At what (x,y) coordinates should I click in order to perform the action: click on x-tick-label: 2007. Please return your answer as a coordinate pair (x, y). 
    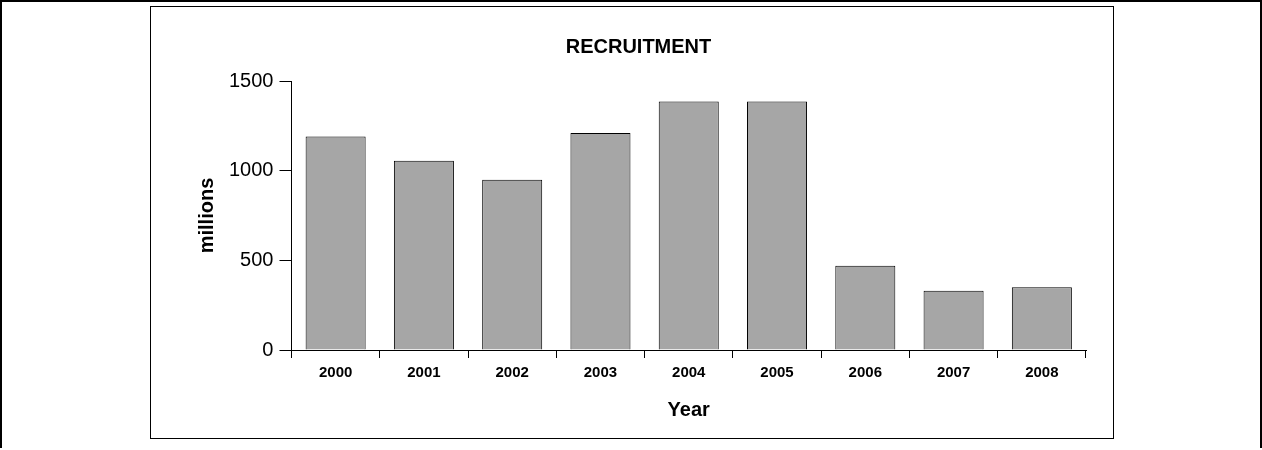
    Looking at the image, I should click on (953, 372).